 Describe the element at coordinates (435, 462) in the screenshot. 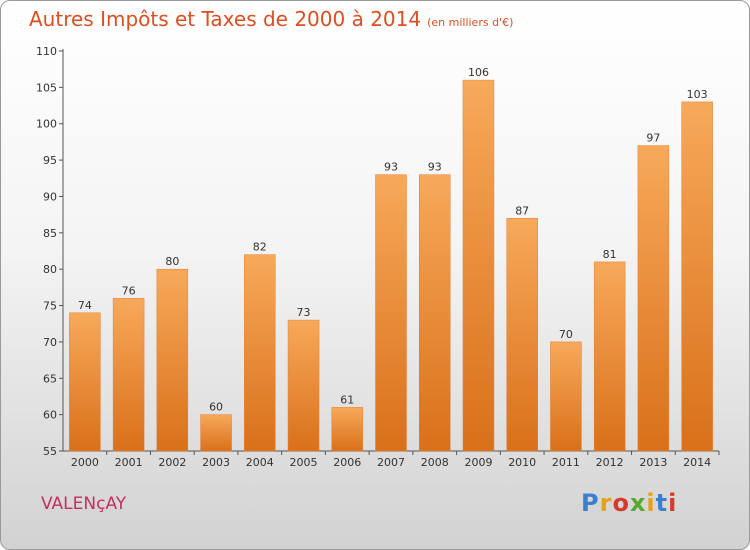

I see `x-tick-label: 2008` at that location.